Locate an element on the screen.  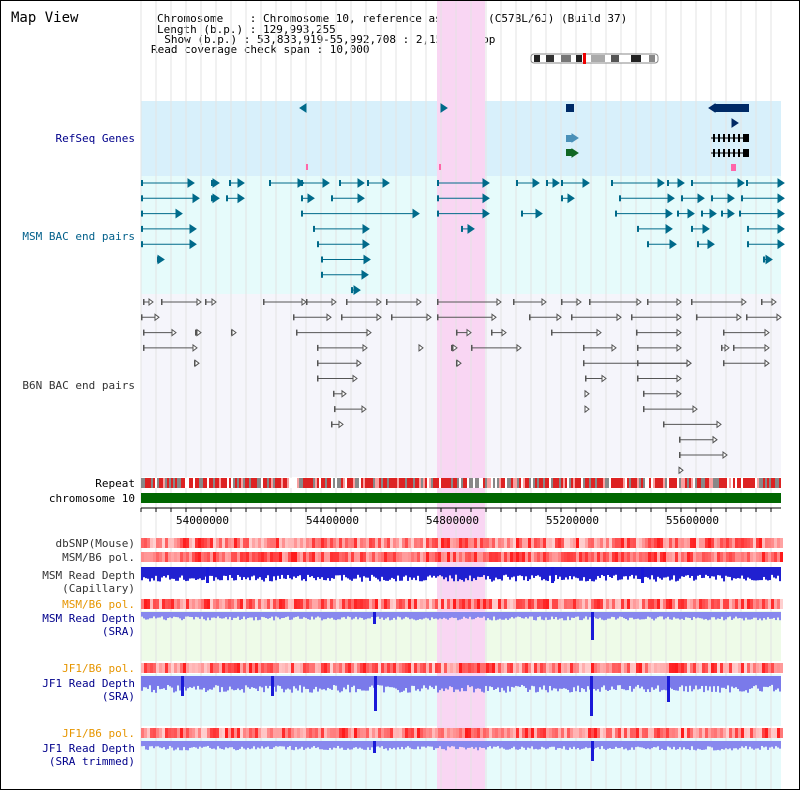
b6n-bac-end is located at coordinates (341, 424).